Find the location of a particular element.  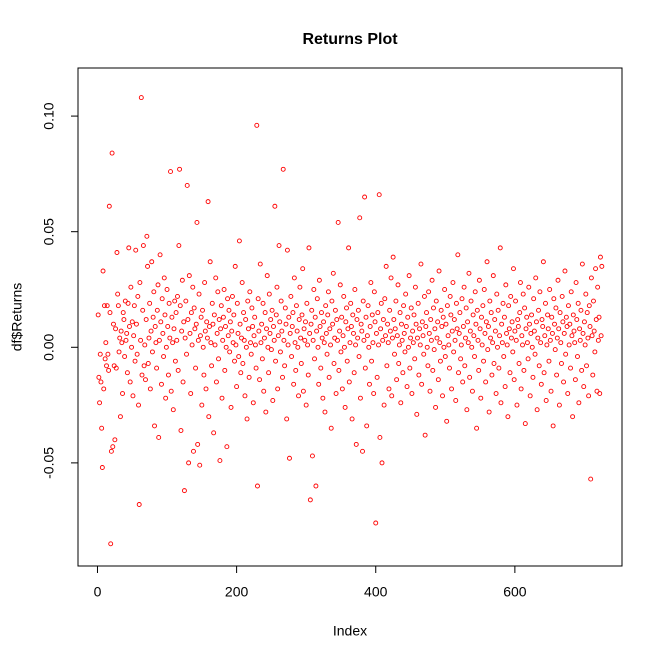

x-tick-label: 0 is located at coordinates (98, 592).